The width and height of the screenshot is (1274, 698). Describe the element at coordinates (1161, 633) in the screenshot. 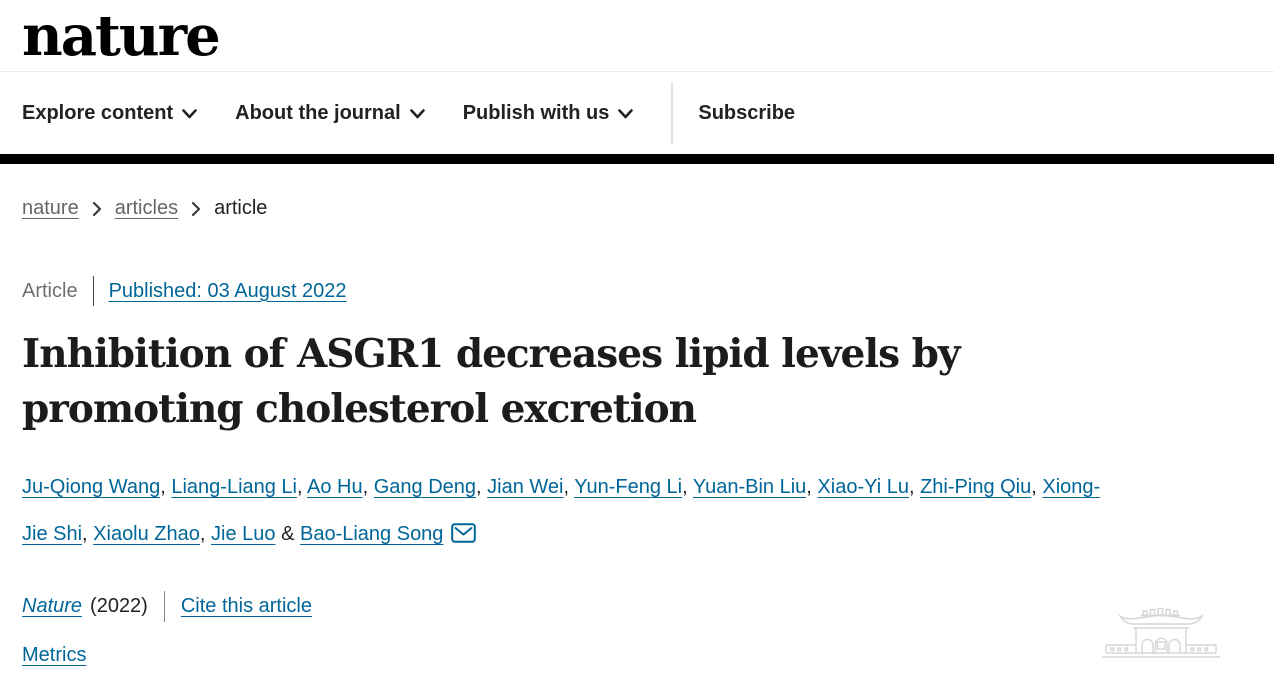

I see `university-gate-watermark` at that location.